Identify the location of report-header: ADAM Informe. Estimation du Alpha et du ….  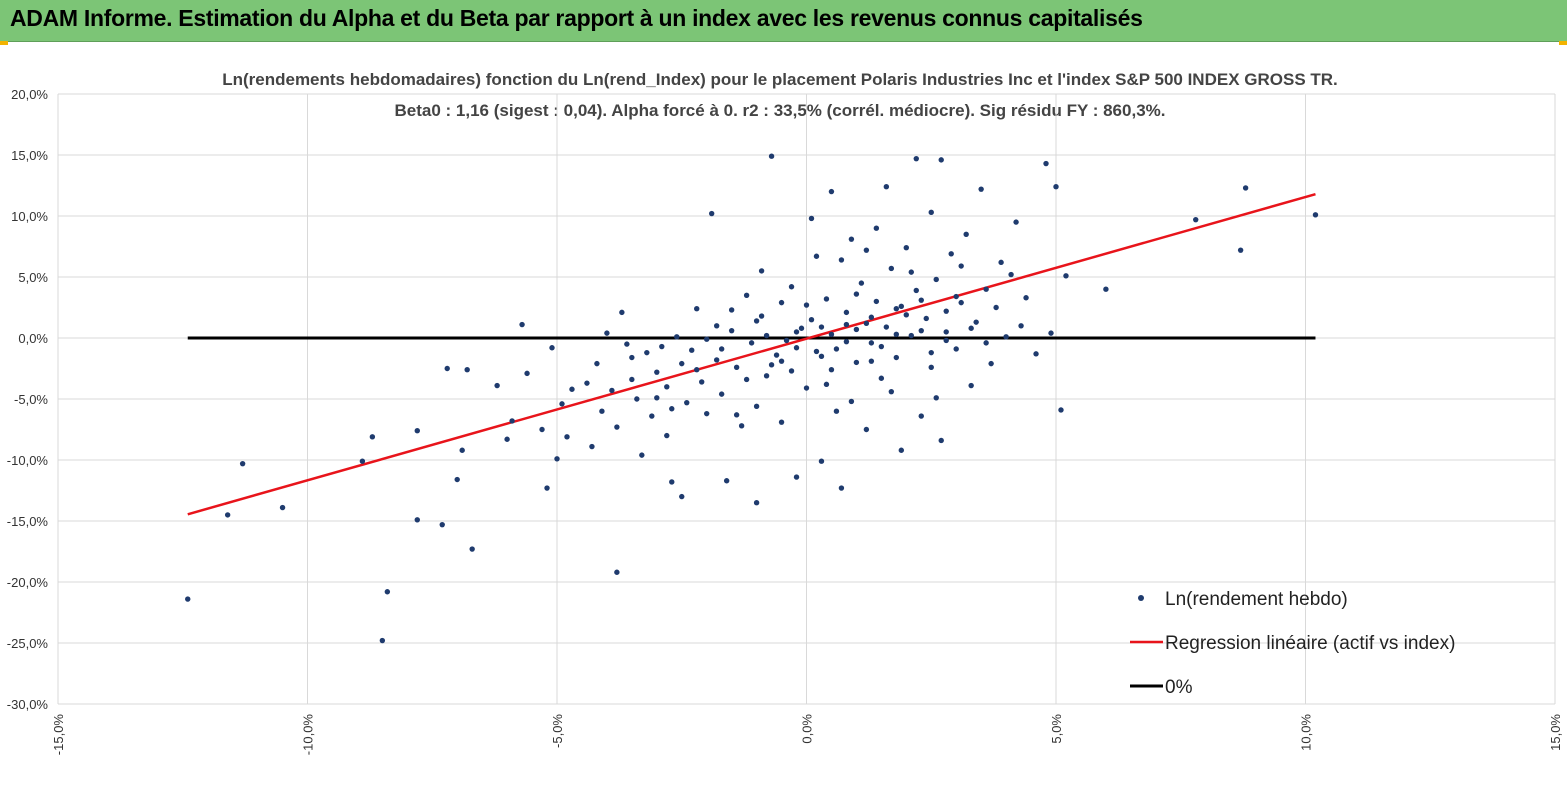
(783, 21).